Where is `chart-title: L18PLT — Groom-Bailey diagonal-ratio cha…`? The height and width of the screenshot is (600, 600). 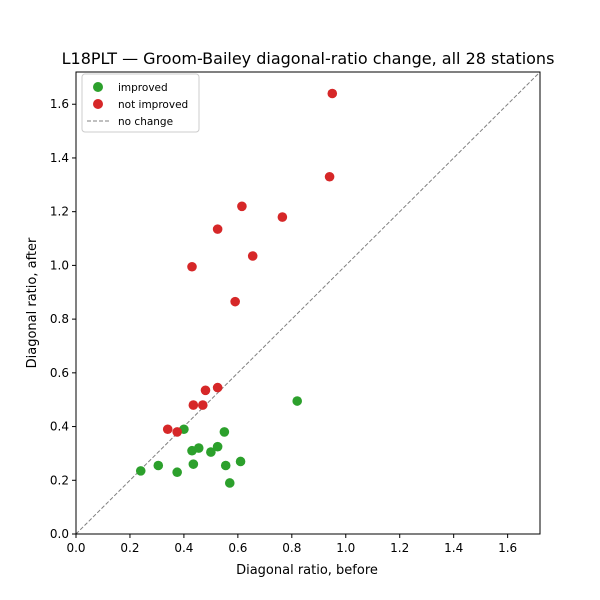
chart-title: L18PLT — Groom-Bailey diagonal-ratio cha… is located at coordinates (308, 58).